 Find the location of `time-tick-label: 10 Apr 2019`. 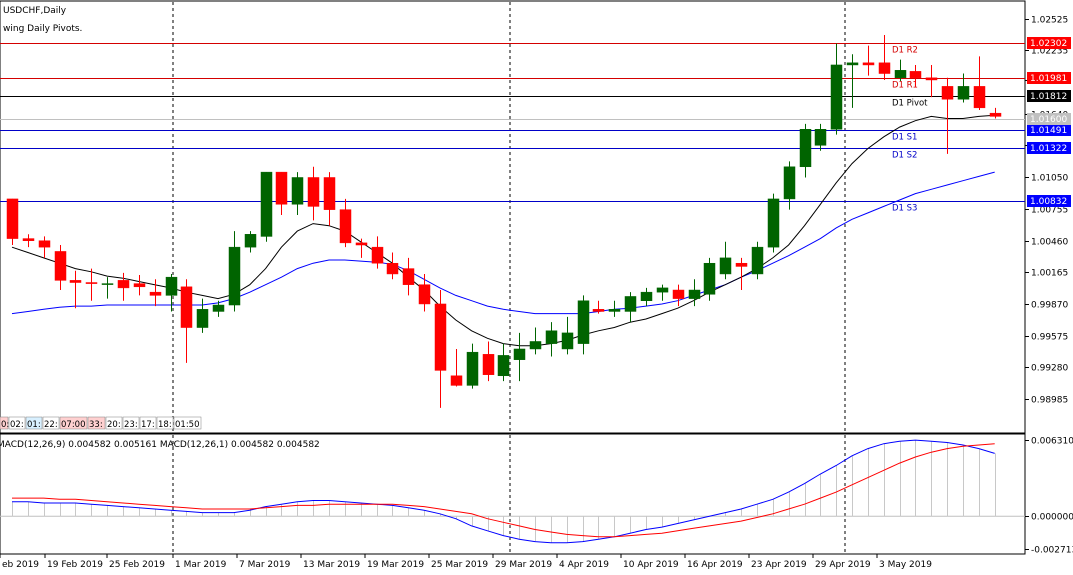

time-tick-label: 10 Apr 2019 is located at coordinates (651, 565).